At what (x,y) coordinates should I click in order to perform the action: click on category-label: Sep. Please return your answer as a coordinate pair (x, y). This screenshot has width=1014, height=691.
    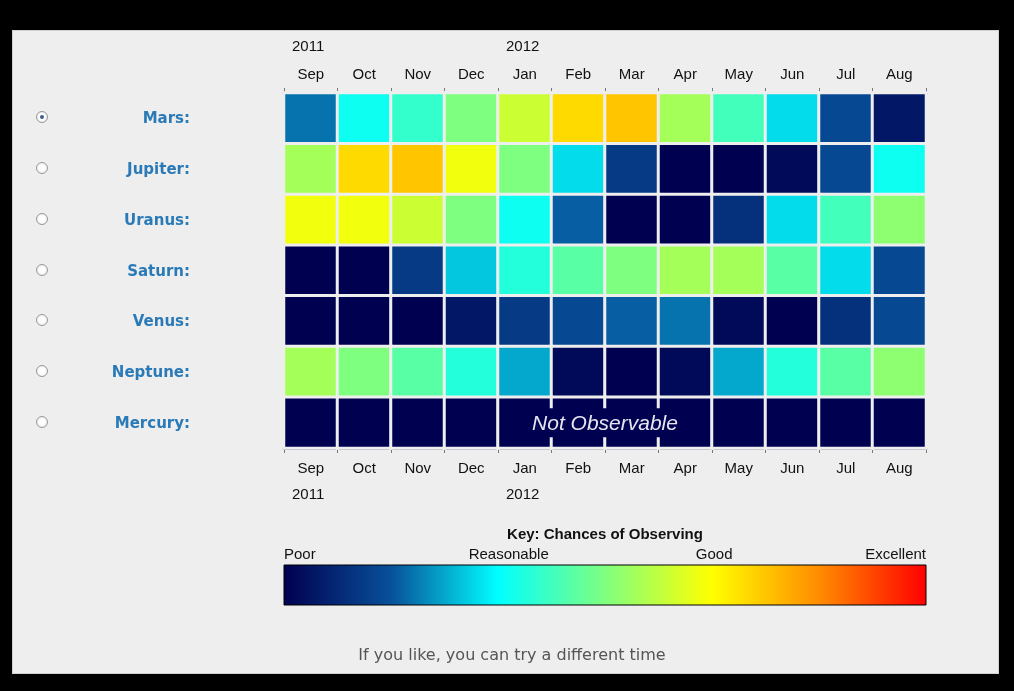
    Looking at the image, I should click on (311, 73).